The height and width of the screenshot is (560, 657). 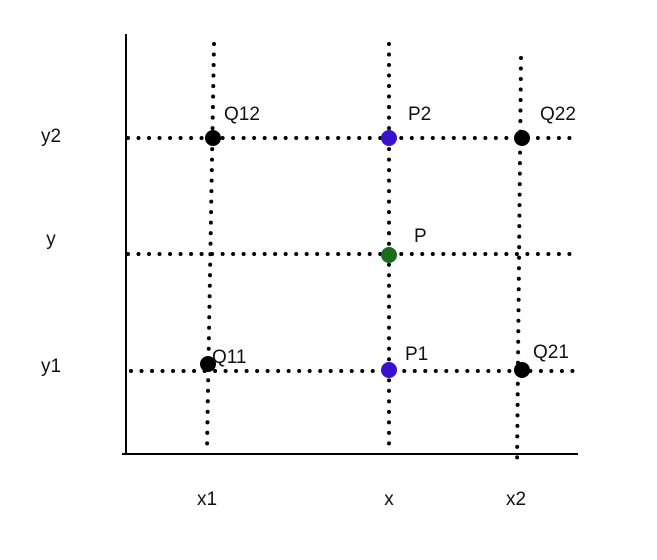 What do you see at coordinates (551, 352) in the screenshot?
I see `label-q21: Q21` at bounding box center [551, 352].